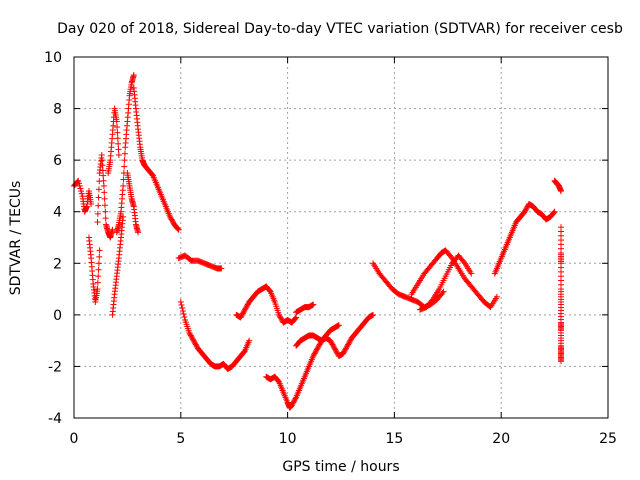 This screenshot has width=640, height=480. I want to click on x-tick-label: 5, so click(180, 439).